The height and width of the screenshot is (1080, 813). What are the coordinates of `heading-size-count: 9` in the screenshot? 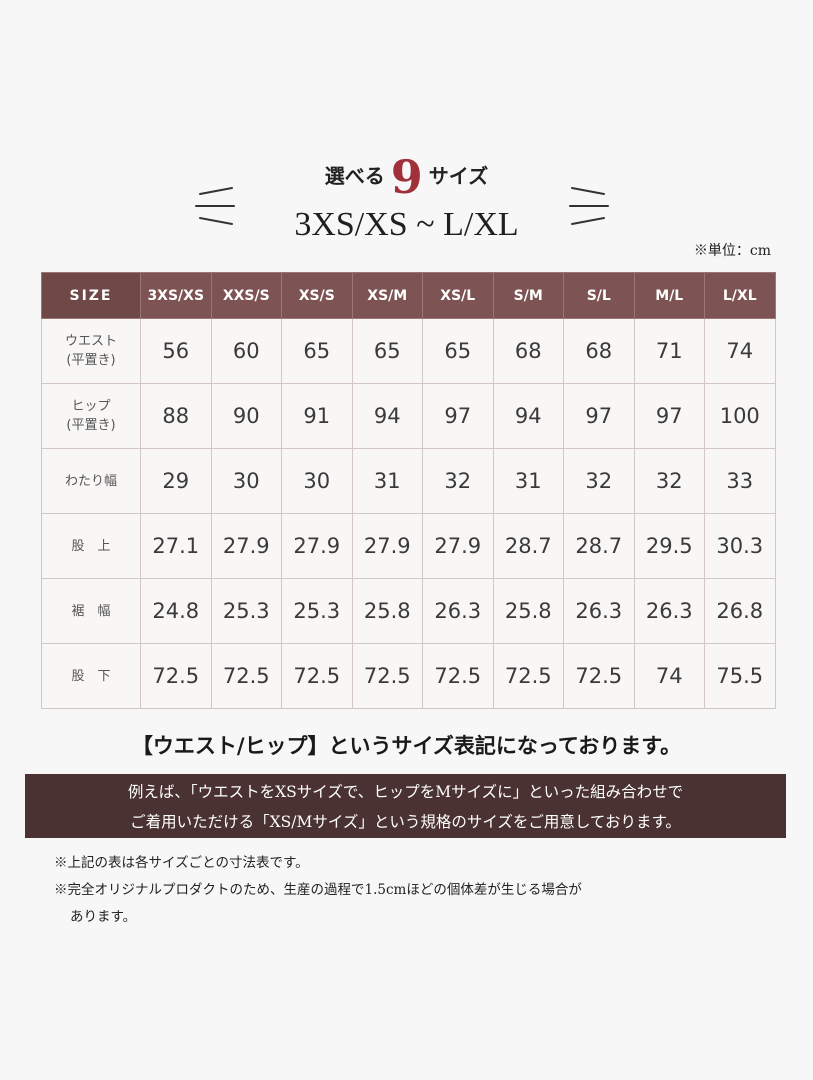 It's located at (406, 177).